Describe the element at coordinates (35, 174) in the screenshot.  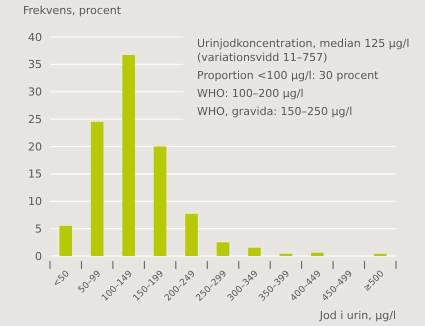
I see `y-tick-label: 15` at that location.